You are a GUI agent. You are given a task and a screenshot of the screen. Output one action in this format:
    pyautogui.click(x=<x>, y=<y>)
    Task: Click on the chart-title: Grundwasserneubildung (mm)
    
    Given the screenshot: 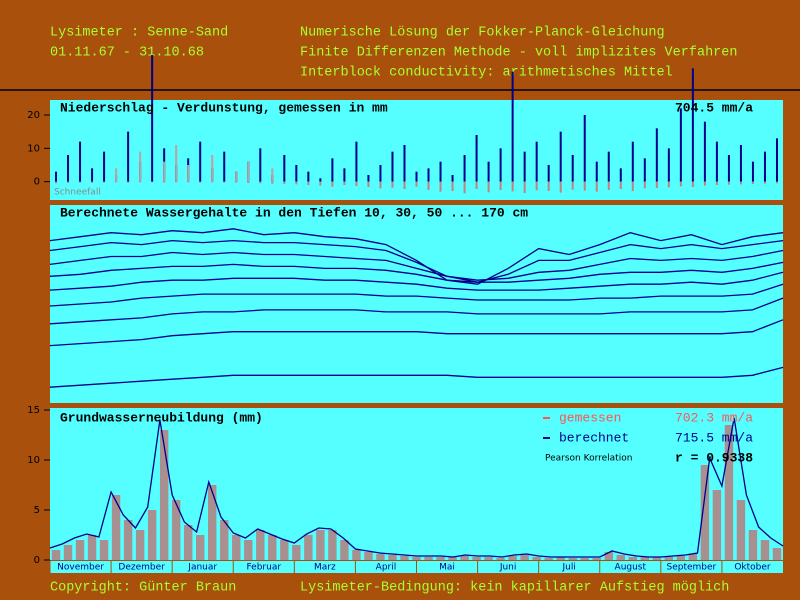 What is the action you would take?
    pyautogui.click(x=161, y=417)
    